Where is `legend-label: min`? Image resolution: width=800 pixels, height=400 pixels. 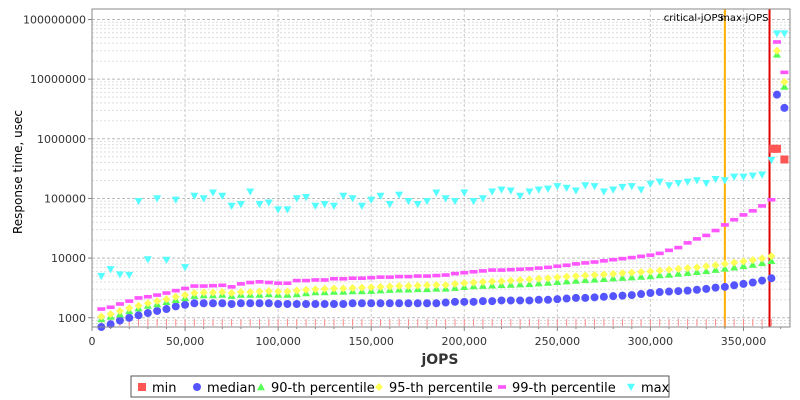
legend-label: min is located at coordinates (164, 388).